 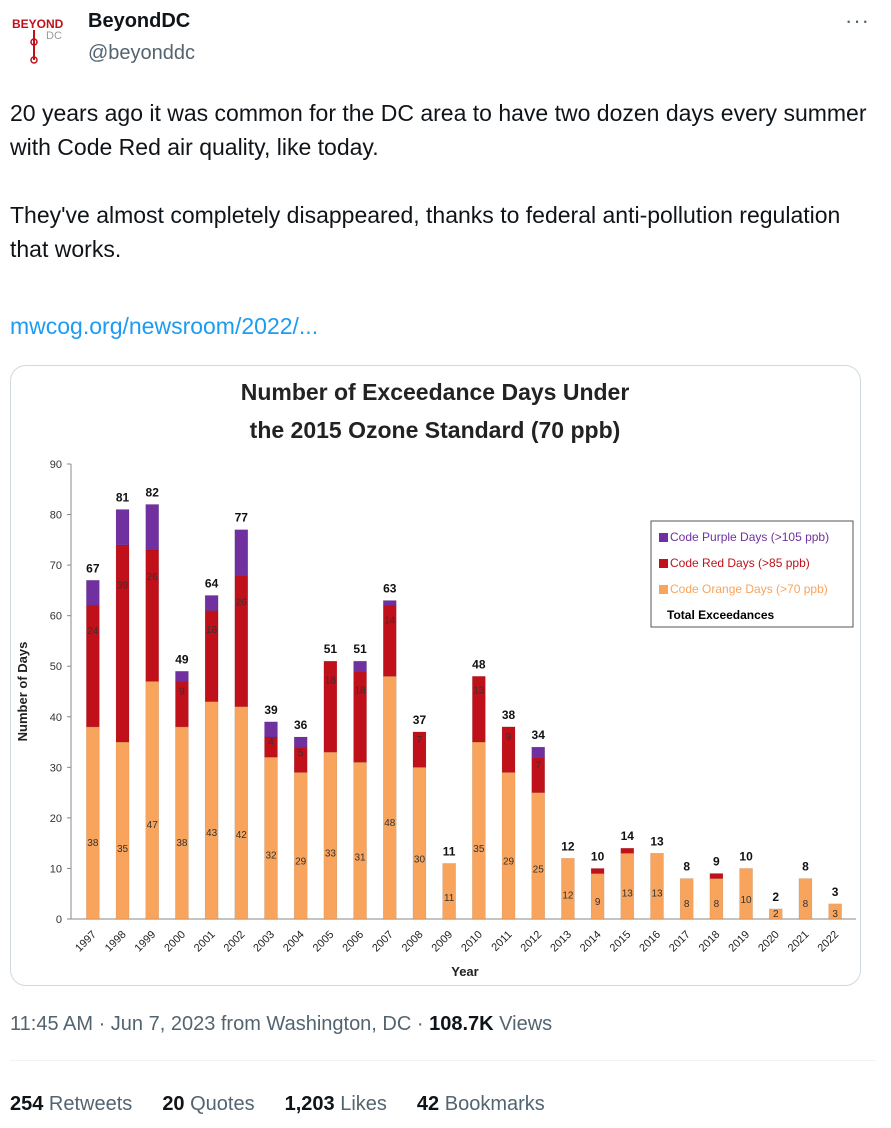 I want to click on legend-entry: Total Exceedances, so click(x=720, y=615).